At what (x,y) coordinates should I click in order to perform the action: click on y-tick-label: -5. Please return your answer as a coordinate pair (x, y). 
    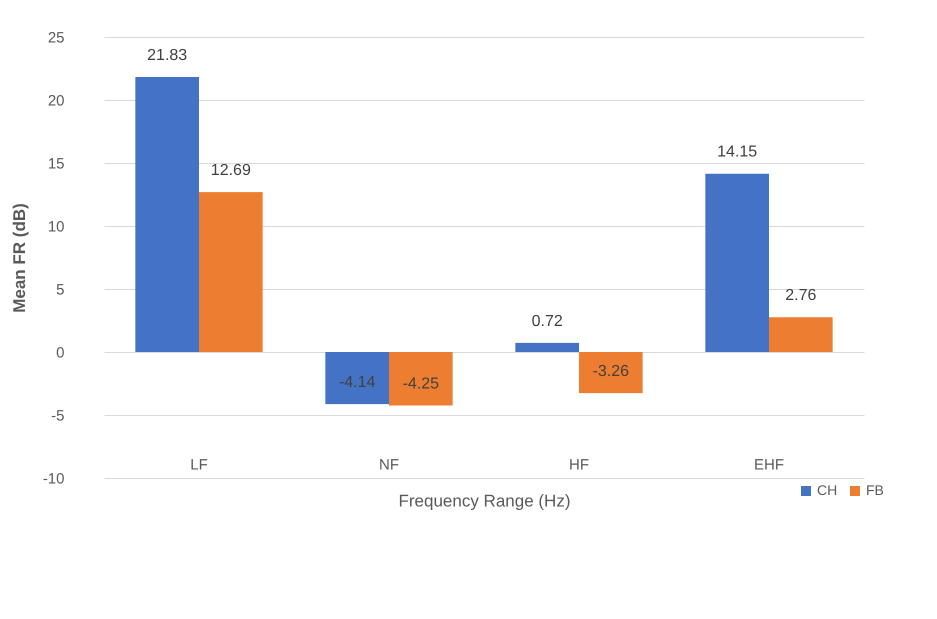
    Looking at the image, I should click on (57, 416).